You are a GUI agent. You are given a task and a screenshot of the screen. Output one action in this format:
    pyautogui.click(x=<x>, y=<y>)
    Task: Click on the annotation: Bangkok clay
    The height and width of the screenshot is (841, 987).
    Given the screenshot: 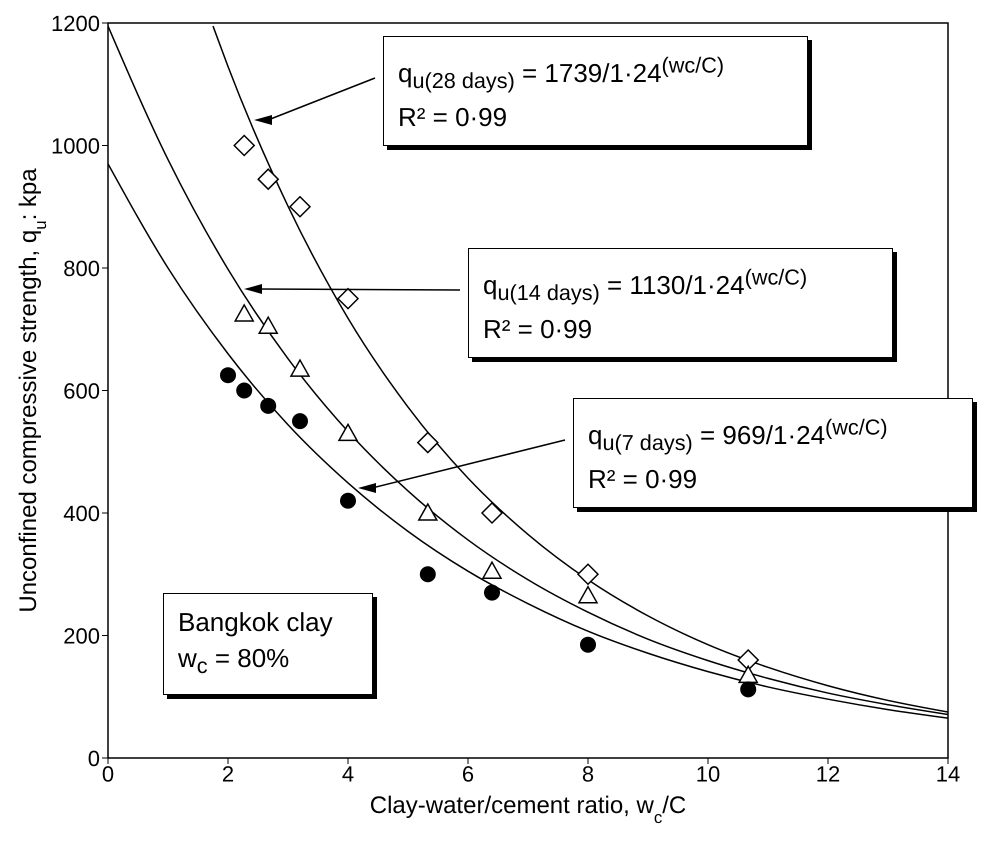 What is the action you would take?
    pyautogui.click(x=255, y=622)
    